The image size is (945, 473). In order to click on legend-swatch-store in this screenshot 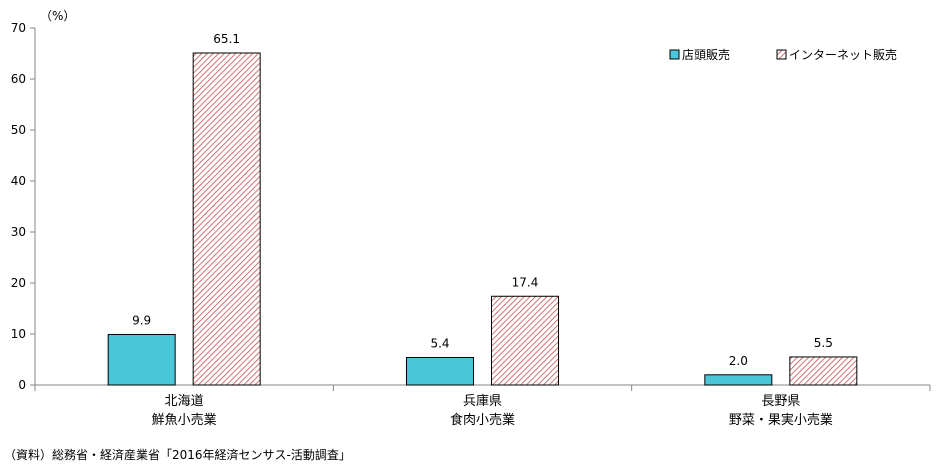, I will do `click(674, 54)`.